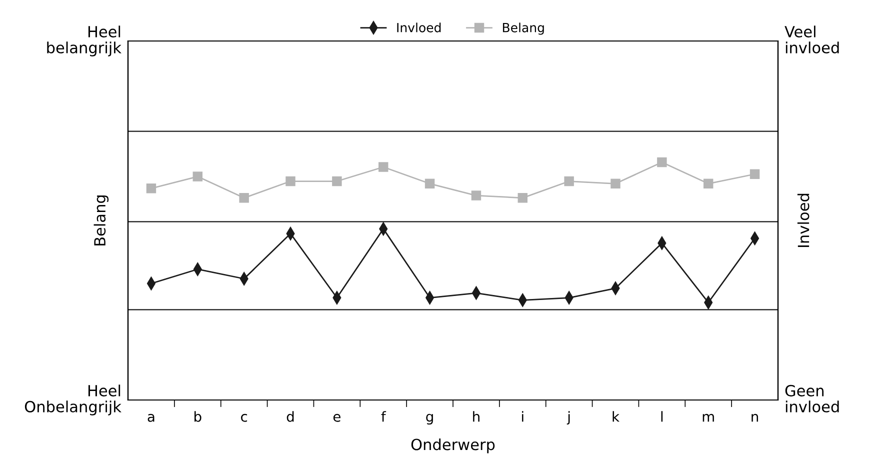  I want to click on text: Veel invloed, so click(811, 40).